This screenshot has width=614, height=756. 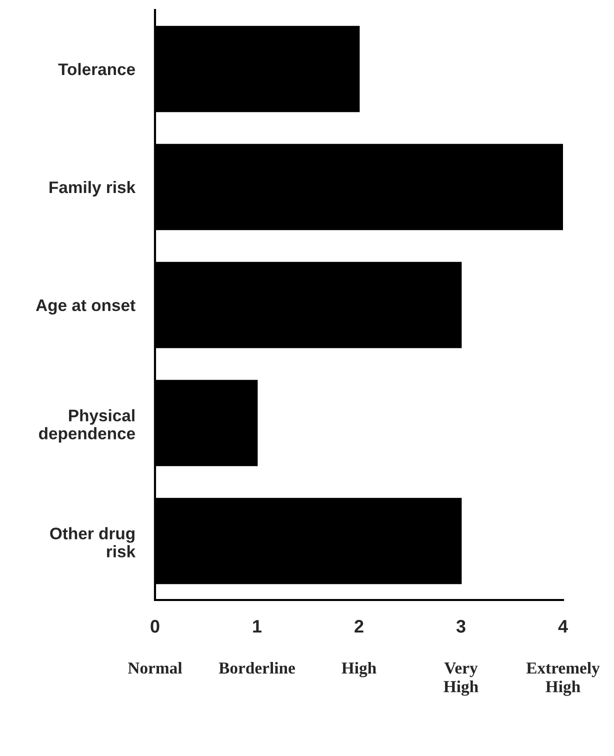 I want to click on y-tick-label: Tolerance, so click(x=96, y=69).